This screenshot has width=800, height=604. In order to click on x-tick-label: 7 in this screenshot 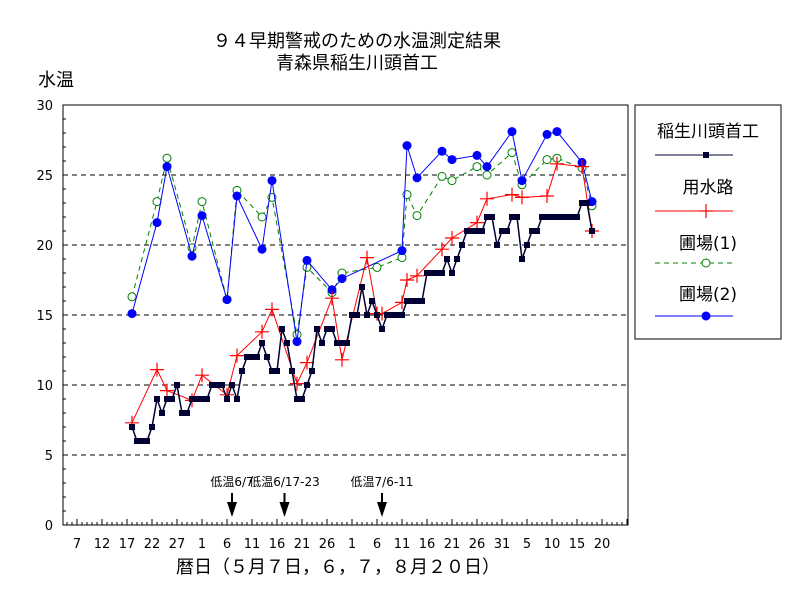, I will do `click(77, 544)`.